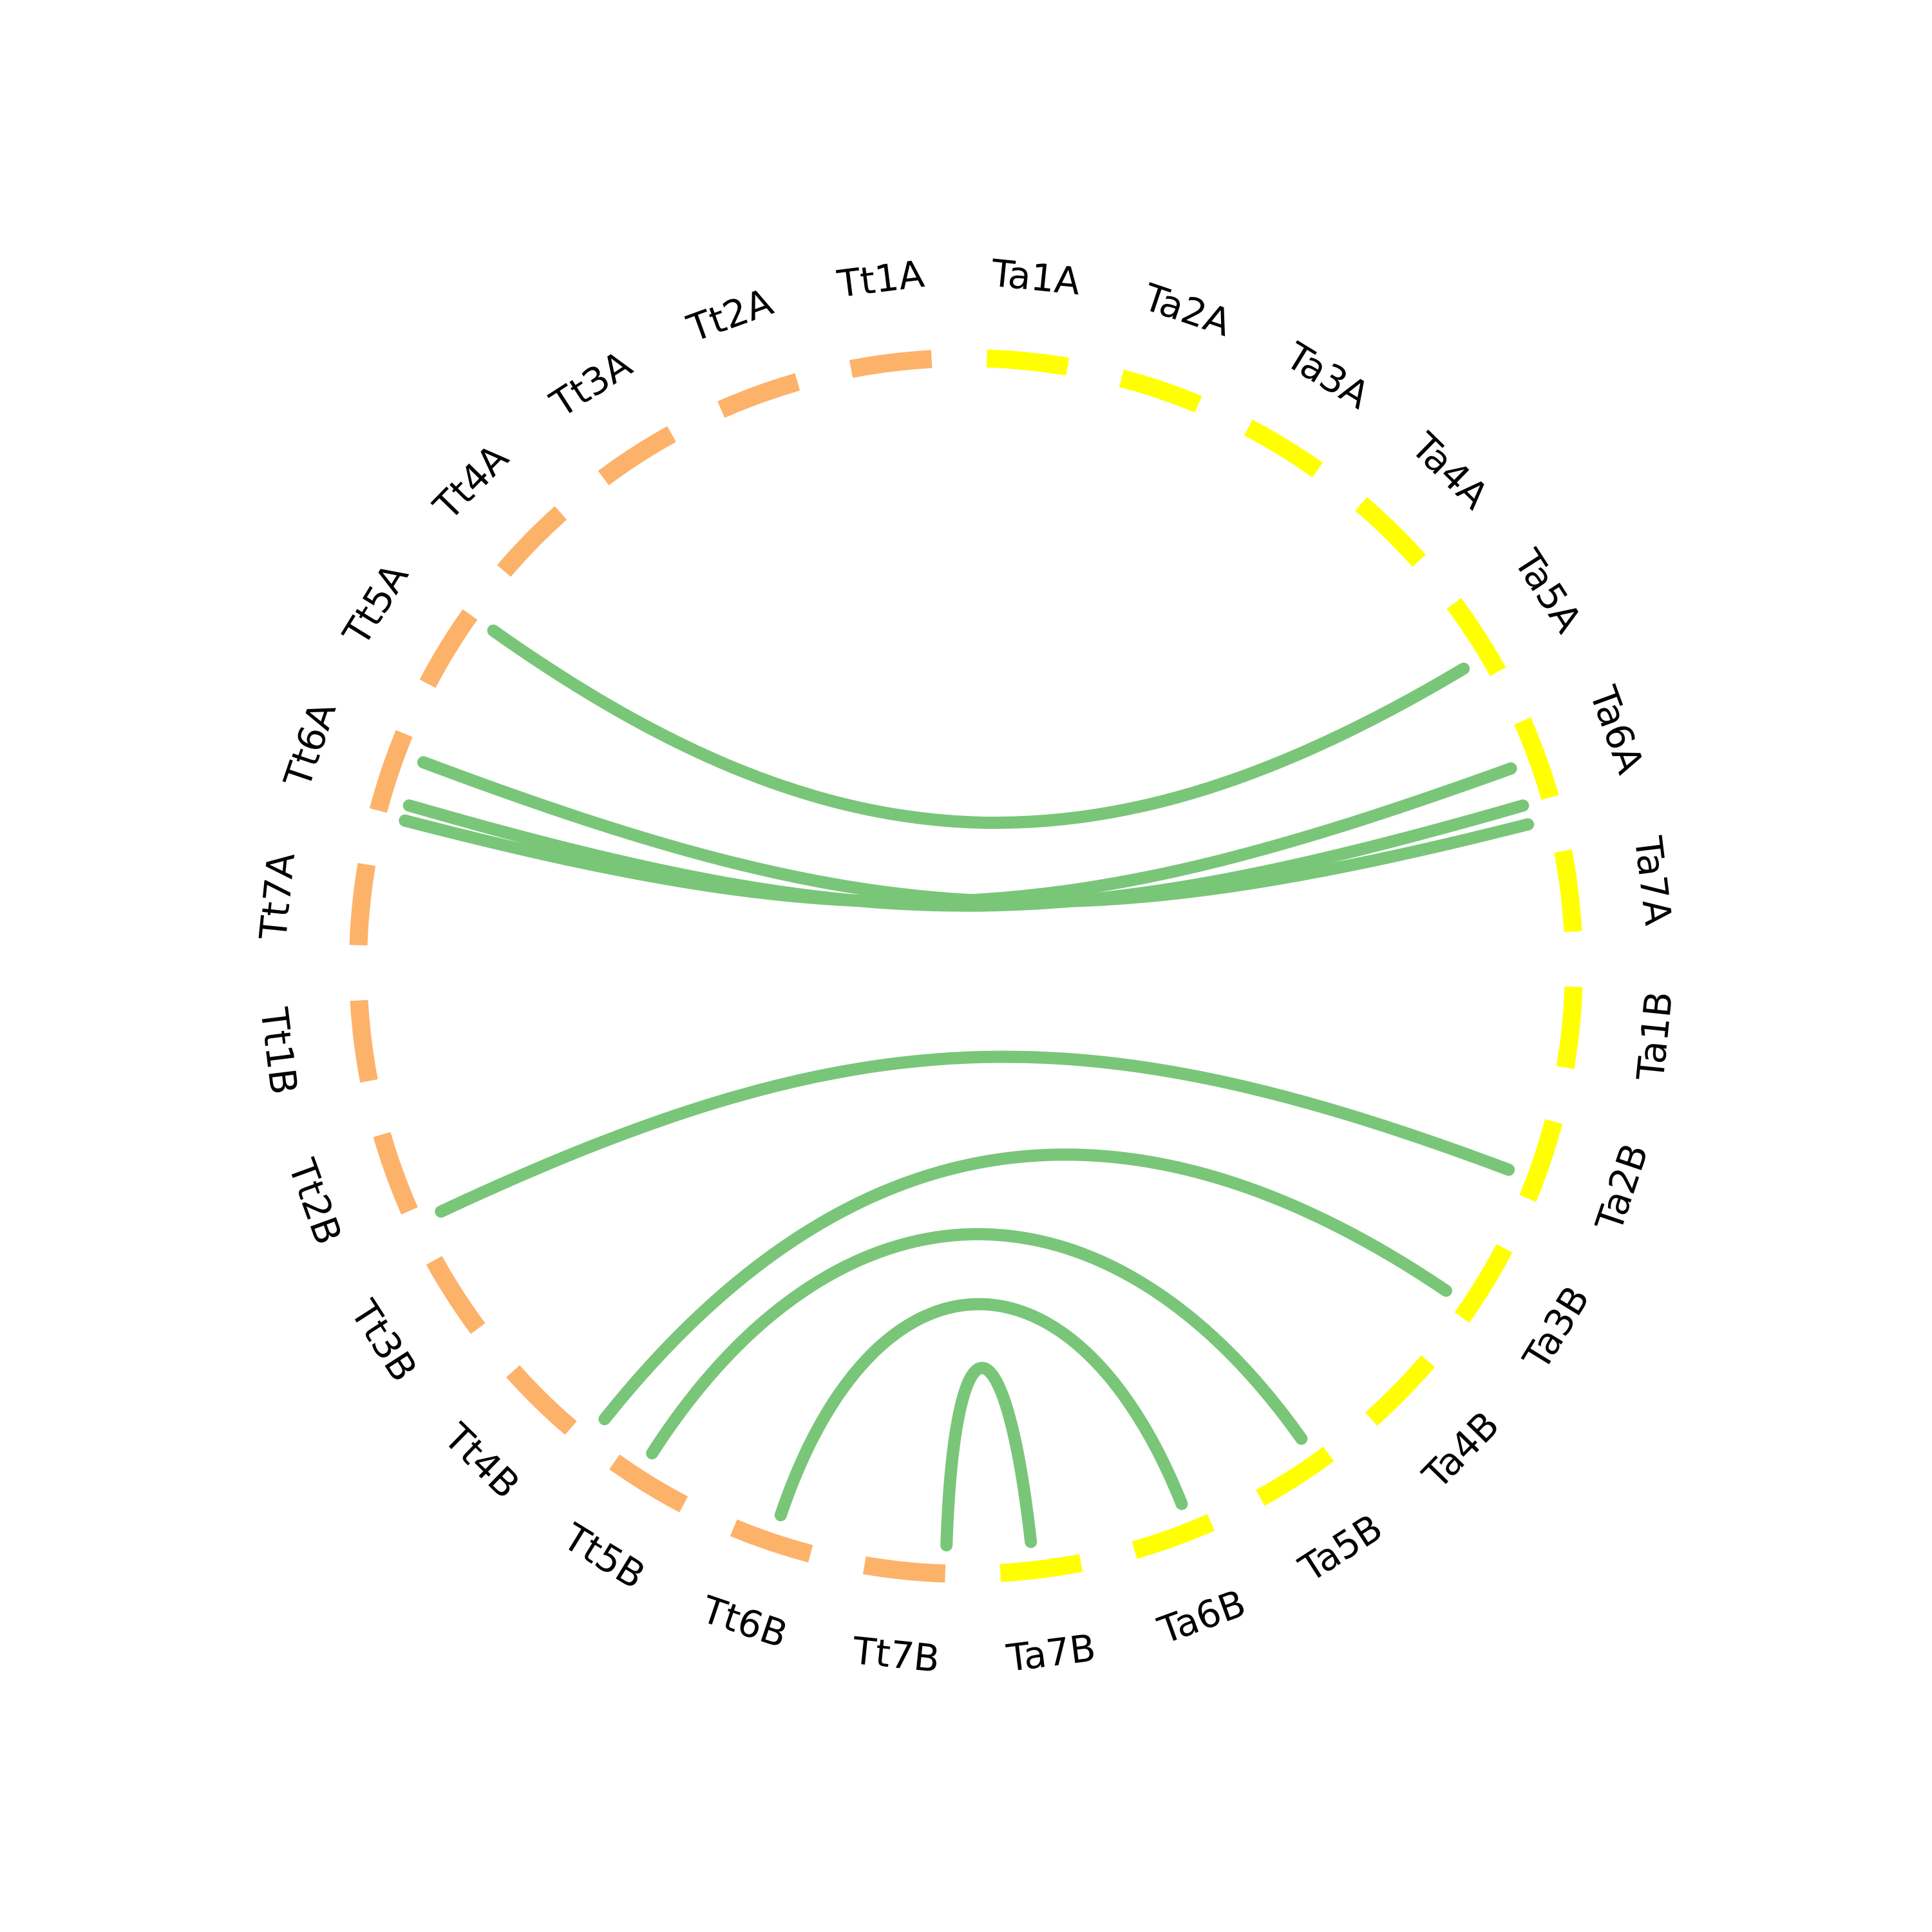 The height and width of the screenshot is (1932, 1932). What do you see at coordinates (1188, 310) in the screenshot?
I see `label-ta2a: Ta2A` at bounding box center [1188, 310].